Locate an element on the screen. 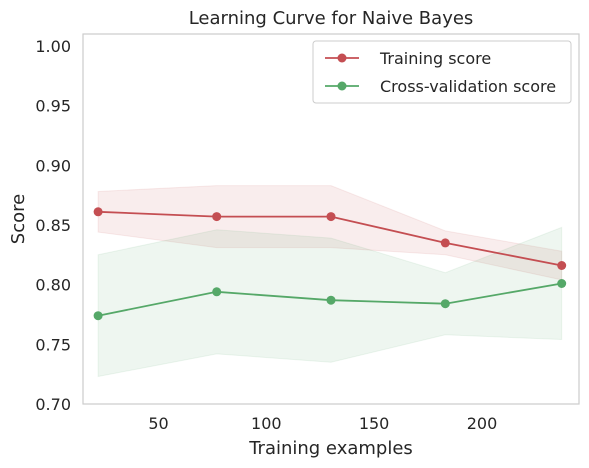  y-axis-ticks: 0.70 0.75 0.80 0.85 0.90 0.95 1.00 is located at coordinates (53, 225).